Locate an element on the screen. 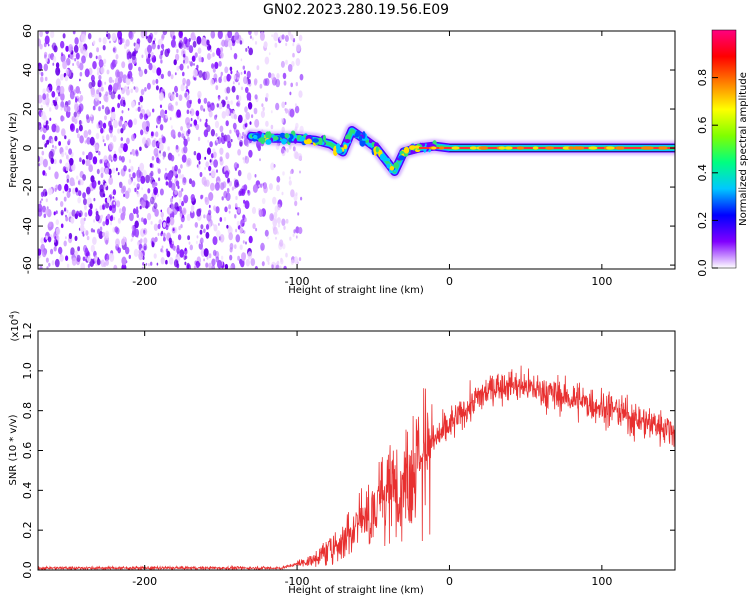 This screenshot has width=750, height=600. y-tick-label: 20 is located at coordinates (27, 109).